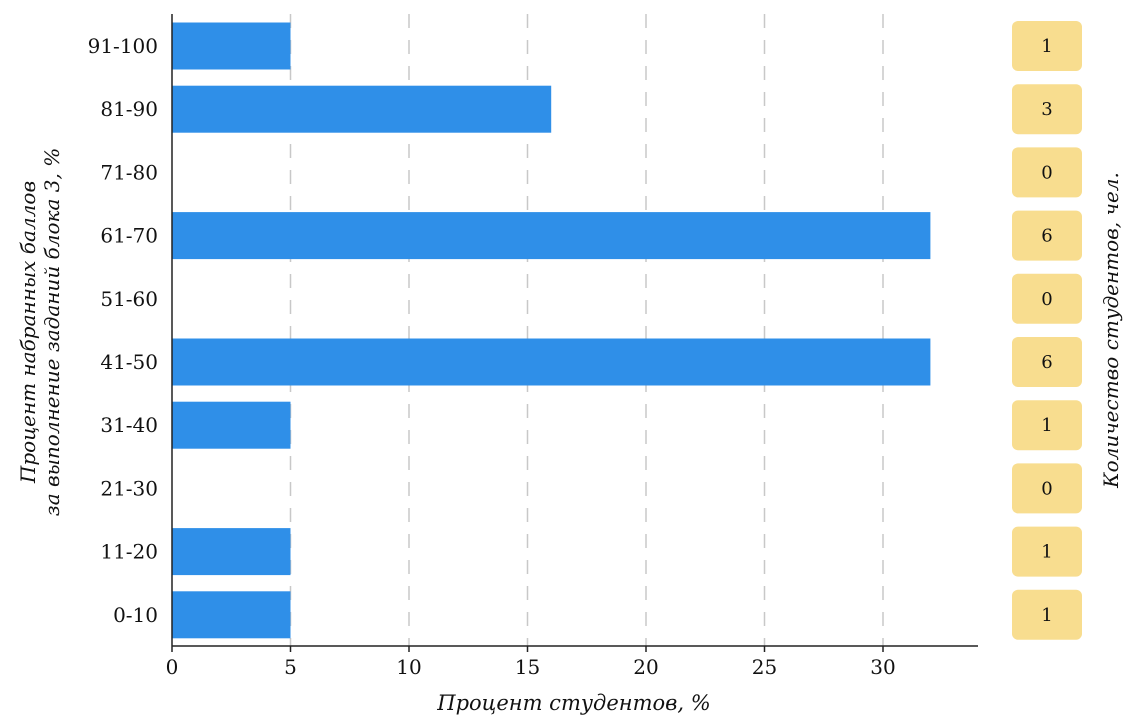 This screenshot has height=715, width=1126. What do you see at coordinates (135, 615) in the screenshot?
I see `category-label: 0-10` at bounding box center [135, 615].